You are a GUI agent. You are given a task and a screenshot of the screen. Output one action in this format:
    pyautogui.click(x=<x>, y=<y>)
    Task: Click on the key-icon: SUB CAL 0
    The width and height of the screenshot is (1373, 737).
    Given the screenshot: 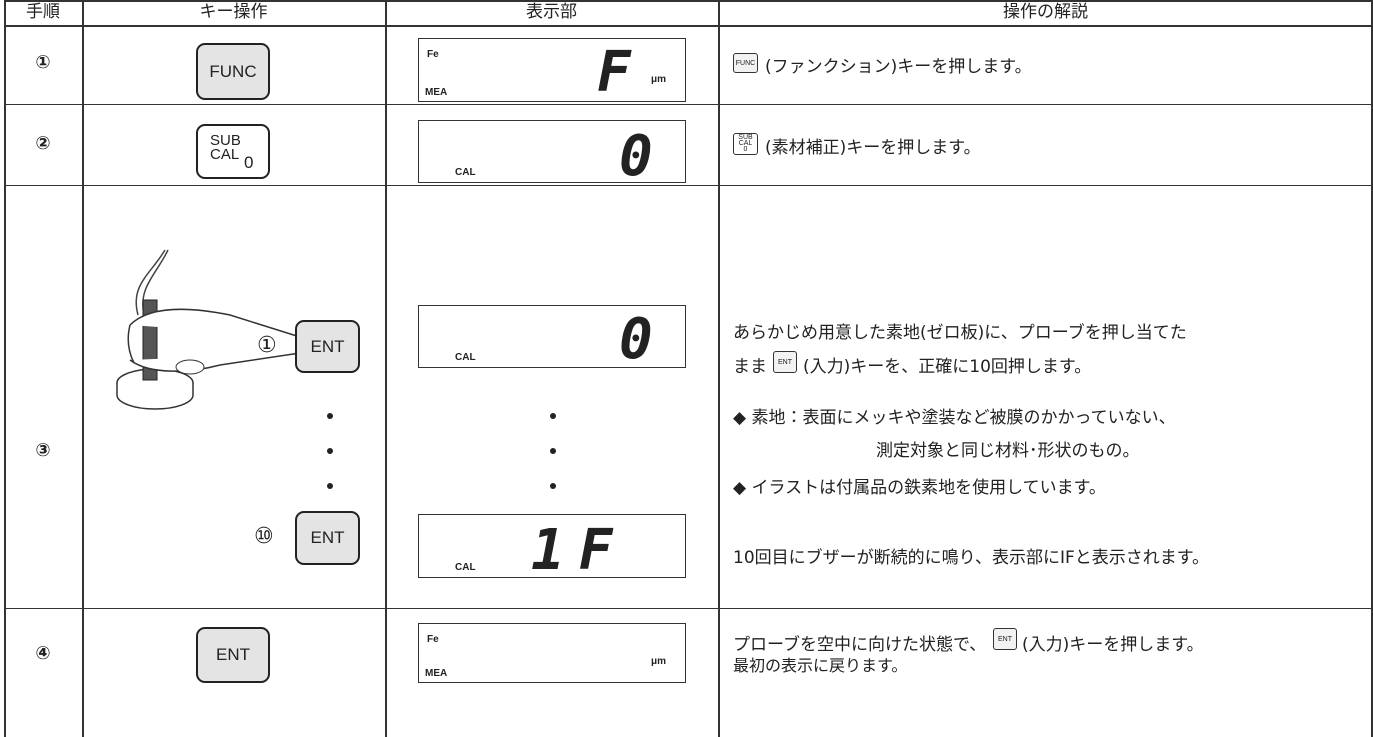 What is the action you would take?
    pyautogui.click(x=745, y=144)
    